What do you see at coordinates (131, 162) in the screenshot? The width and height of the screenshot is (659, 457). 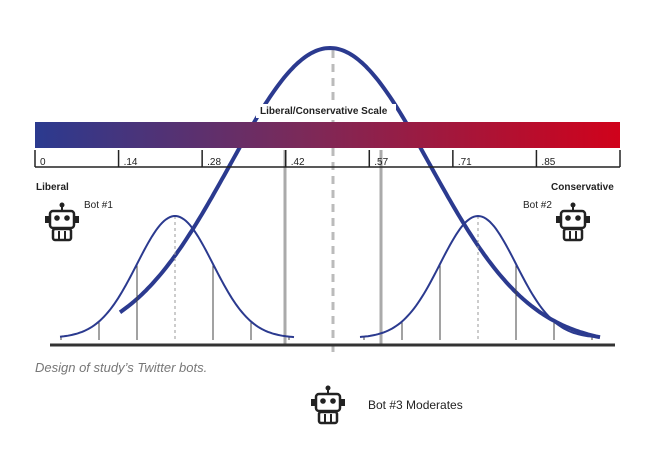 I see `tick-label: .14` at bounding box center [131, 162].